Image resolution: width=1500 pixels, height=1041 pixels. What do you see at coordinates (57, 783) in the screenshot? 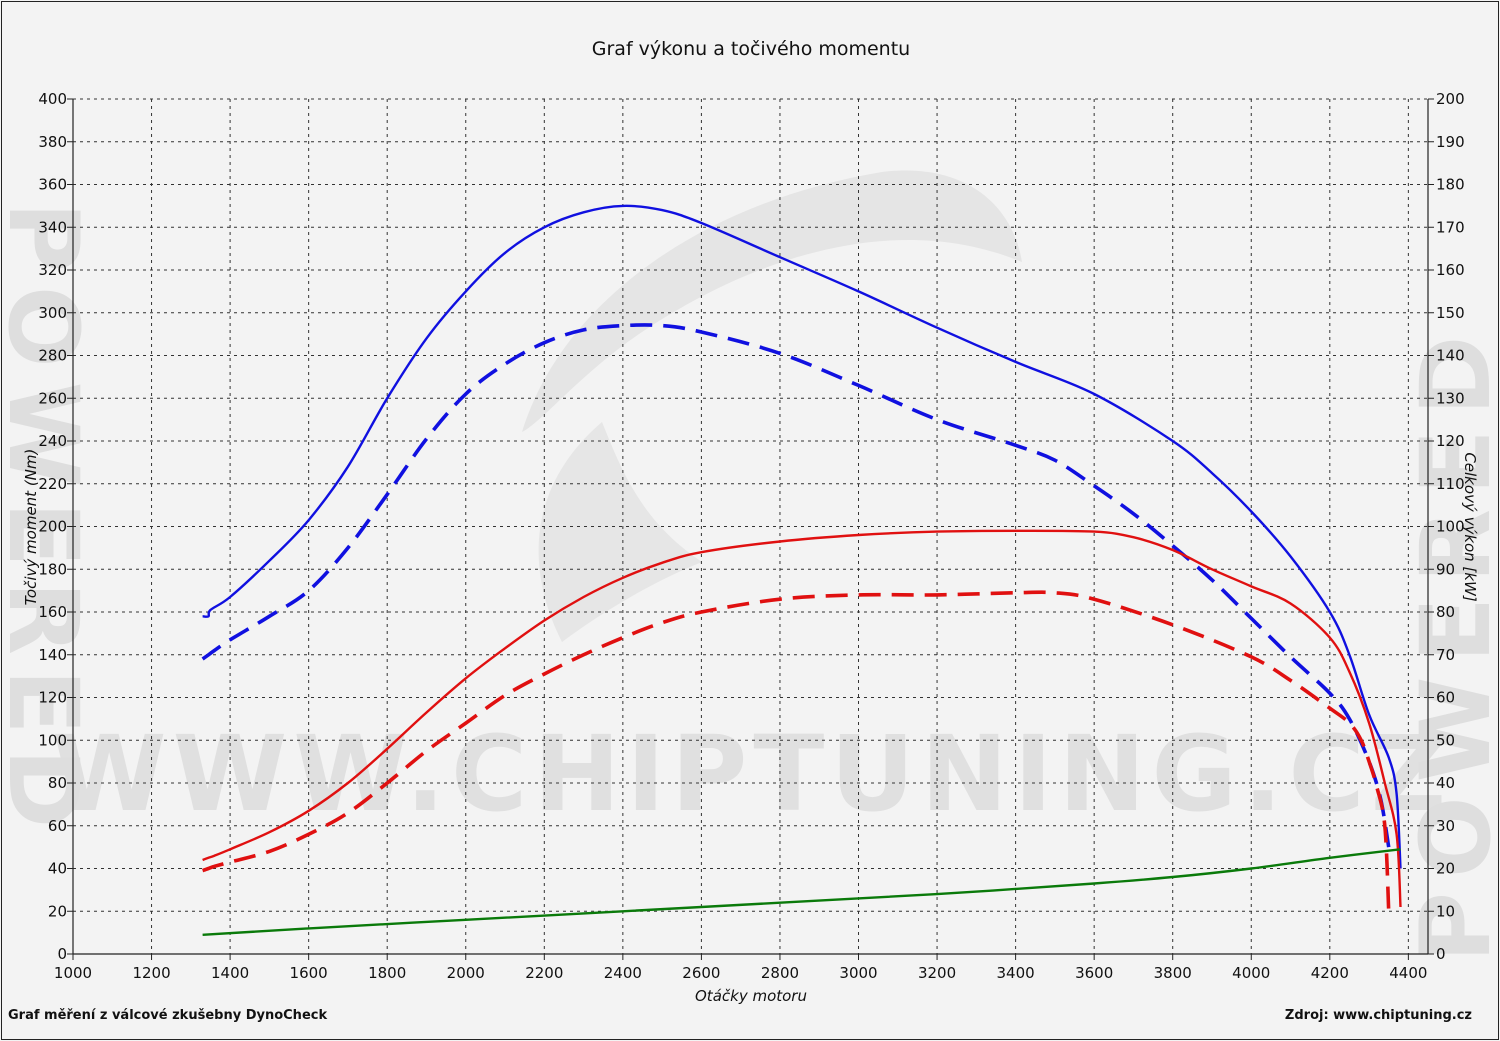
I see `y-tick-label-left: 80` at bounding box center [57, 783].